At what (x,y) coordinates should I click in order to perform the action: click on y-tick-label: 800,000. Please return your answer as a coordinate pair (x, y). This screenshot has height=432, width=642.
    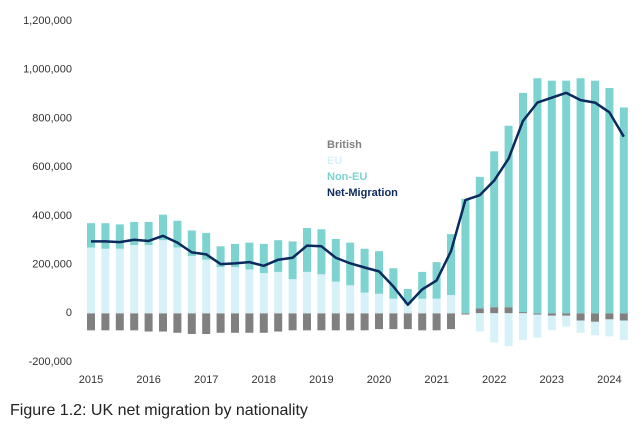
    Looking at the image, I should click on (52, 118).